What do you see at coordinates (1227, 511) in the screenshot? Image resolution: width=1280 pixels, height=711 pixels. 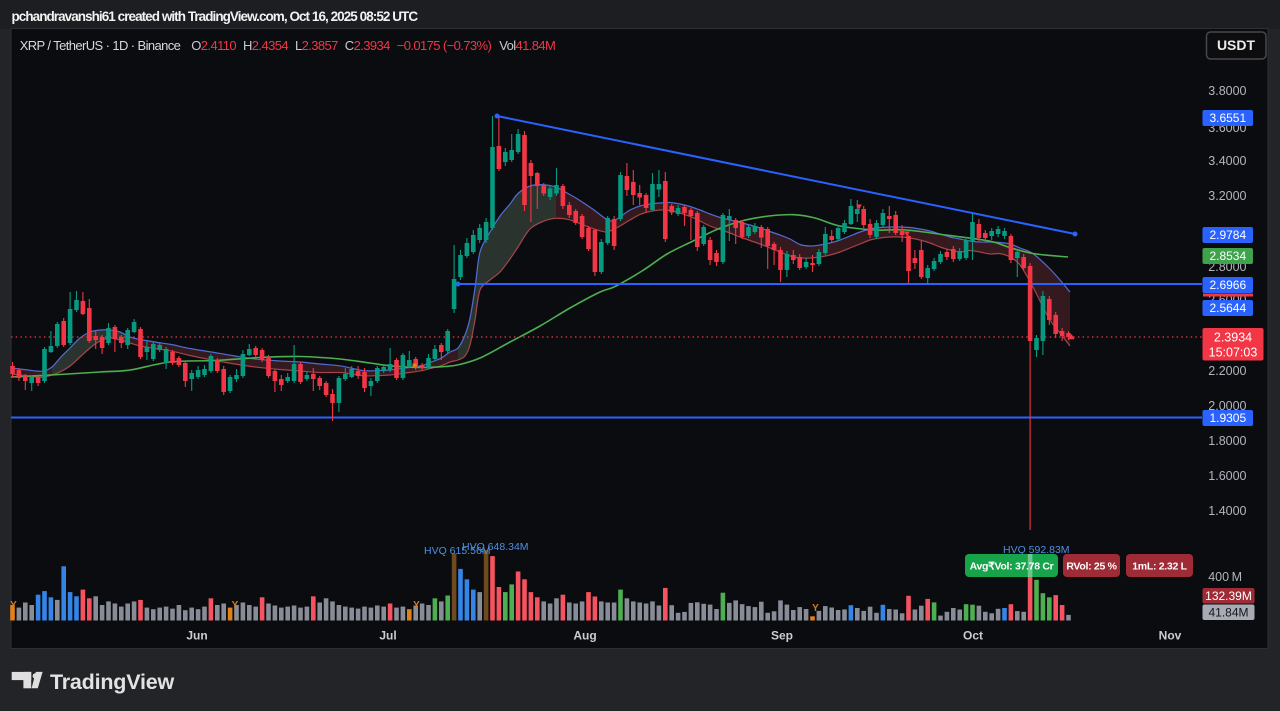 I see `svg-text: 1.4000` at bounding box center [1227, 511].